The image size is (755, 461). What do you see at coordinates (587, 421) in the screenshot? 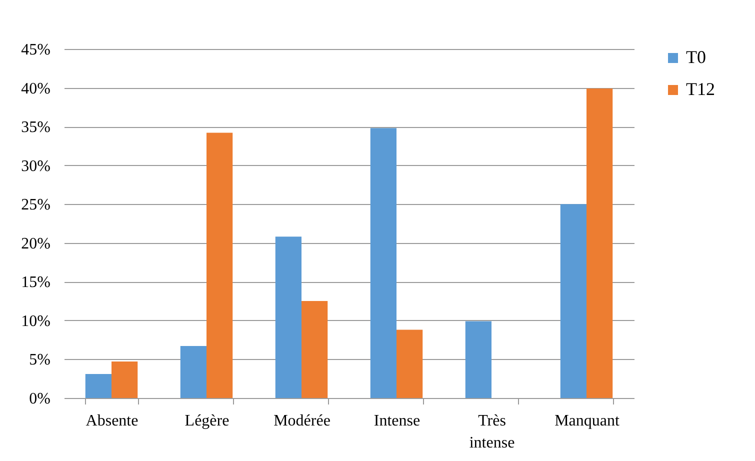
I see `x-tick-label: Manquant` at bounding box center [587, 421].